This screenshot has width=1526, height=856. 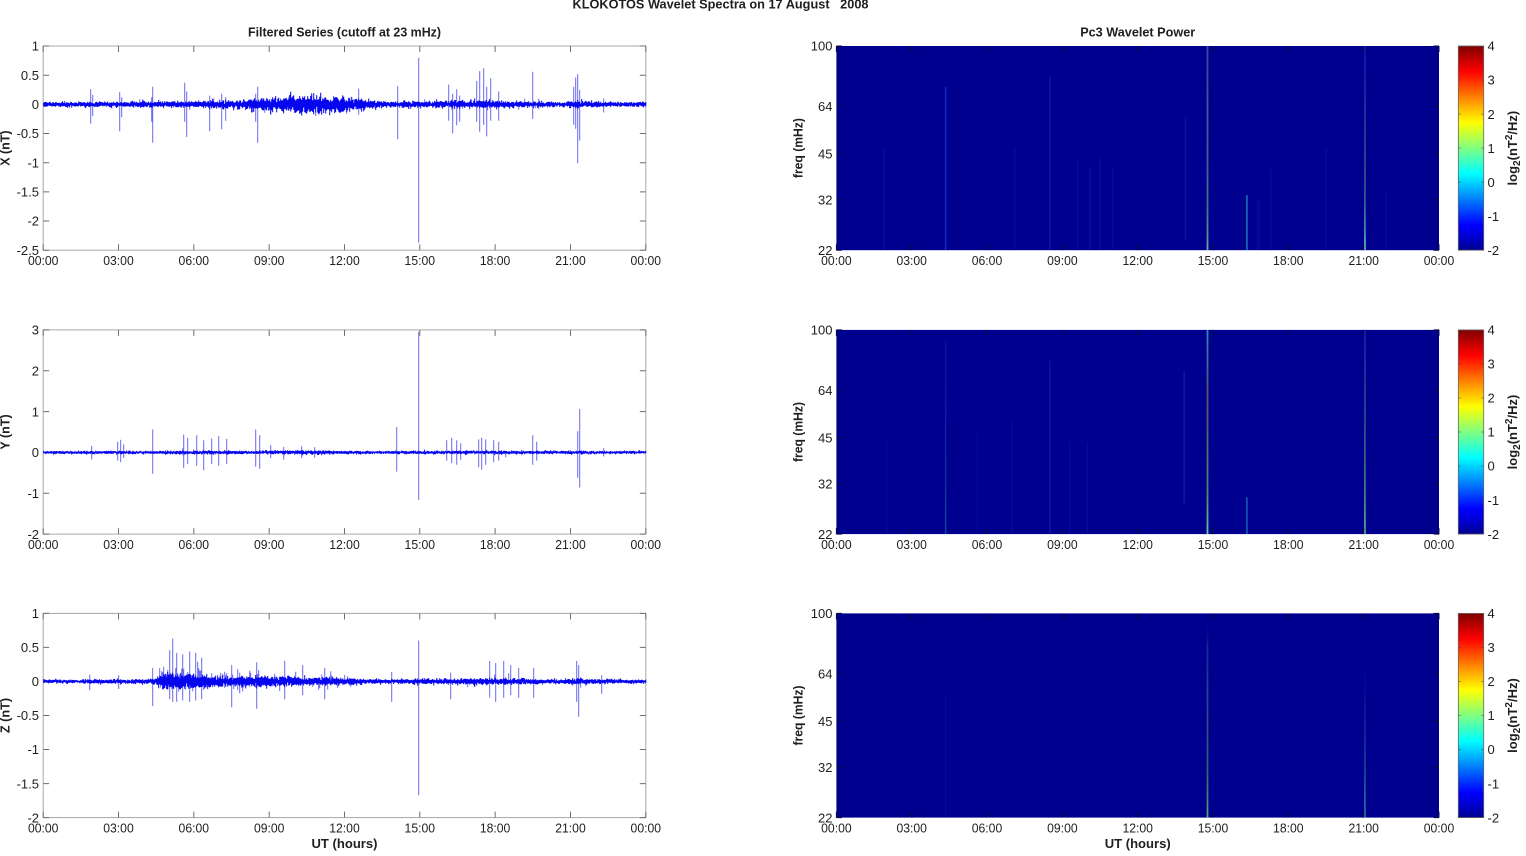 What do you see at coordinates (6, 431) in the screenshot?
I see `svg-text: Y (nT)` at bounding box center [6, 431].